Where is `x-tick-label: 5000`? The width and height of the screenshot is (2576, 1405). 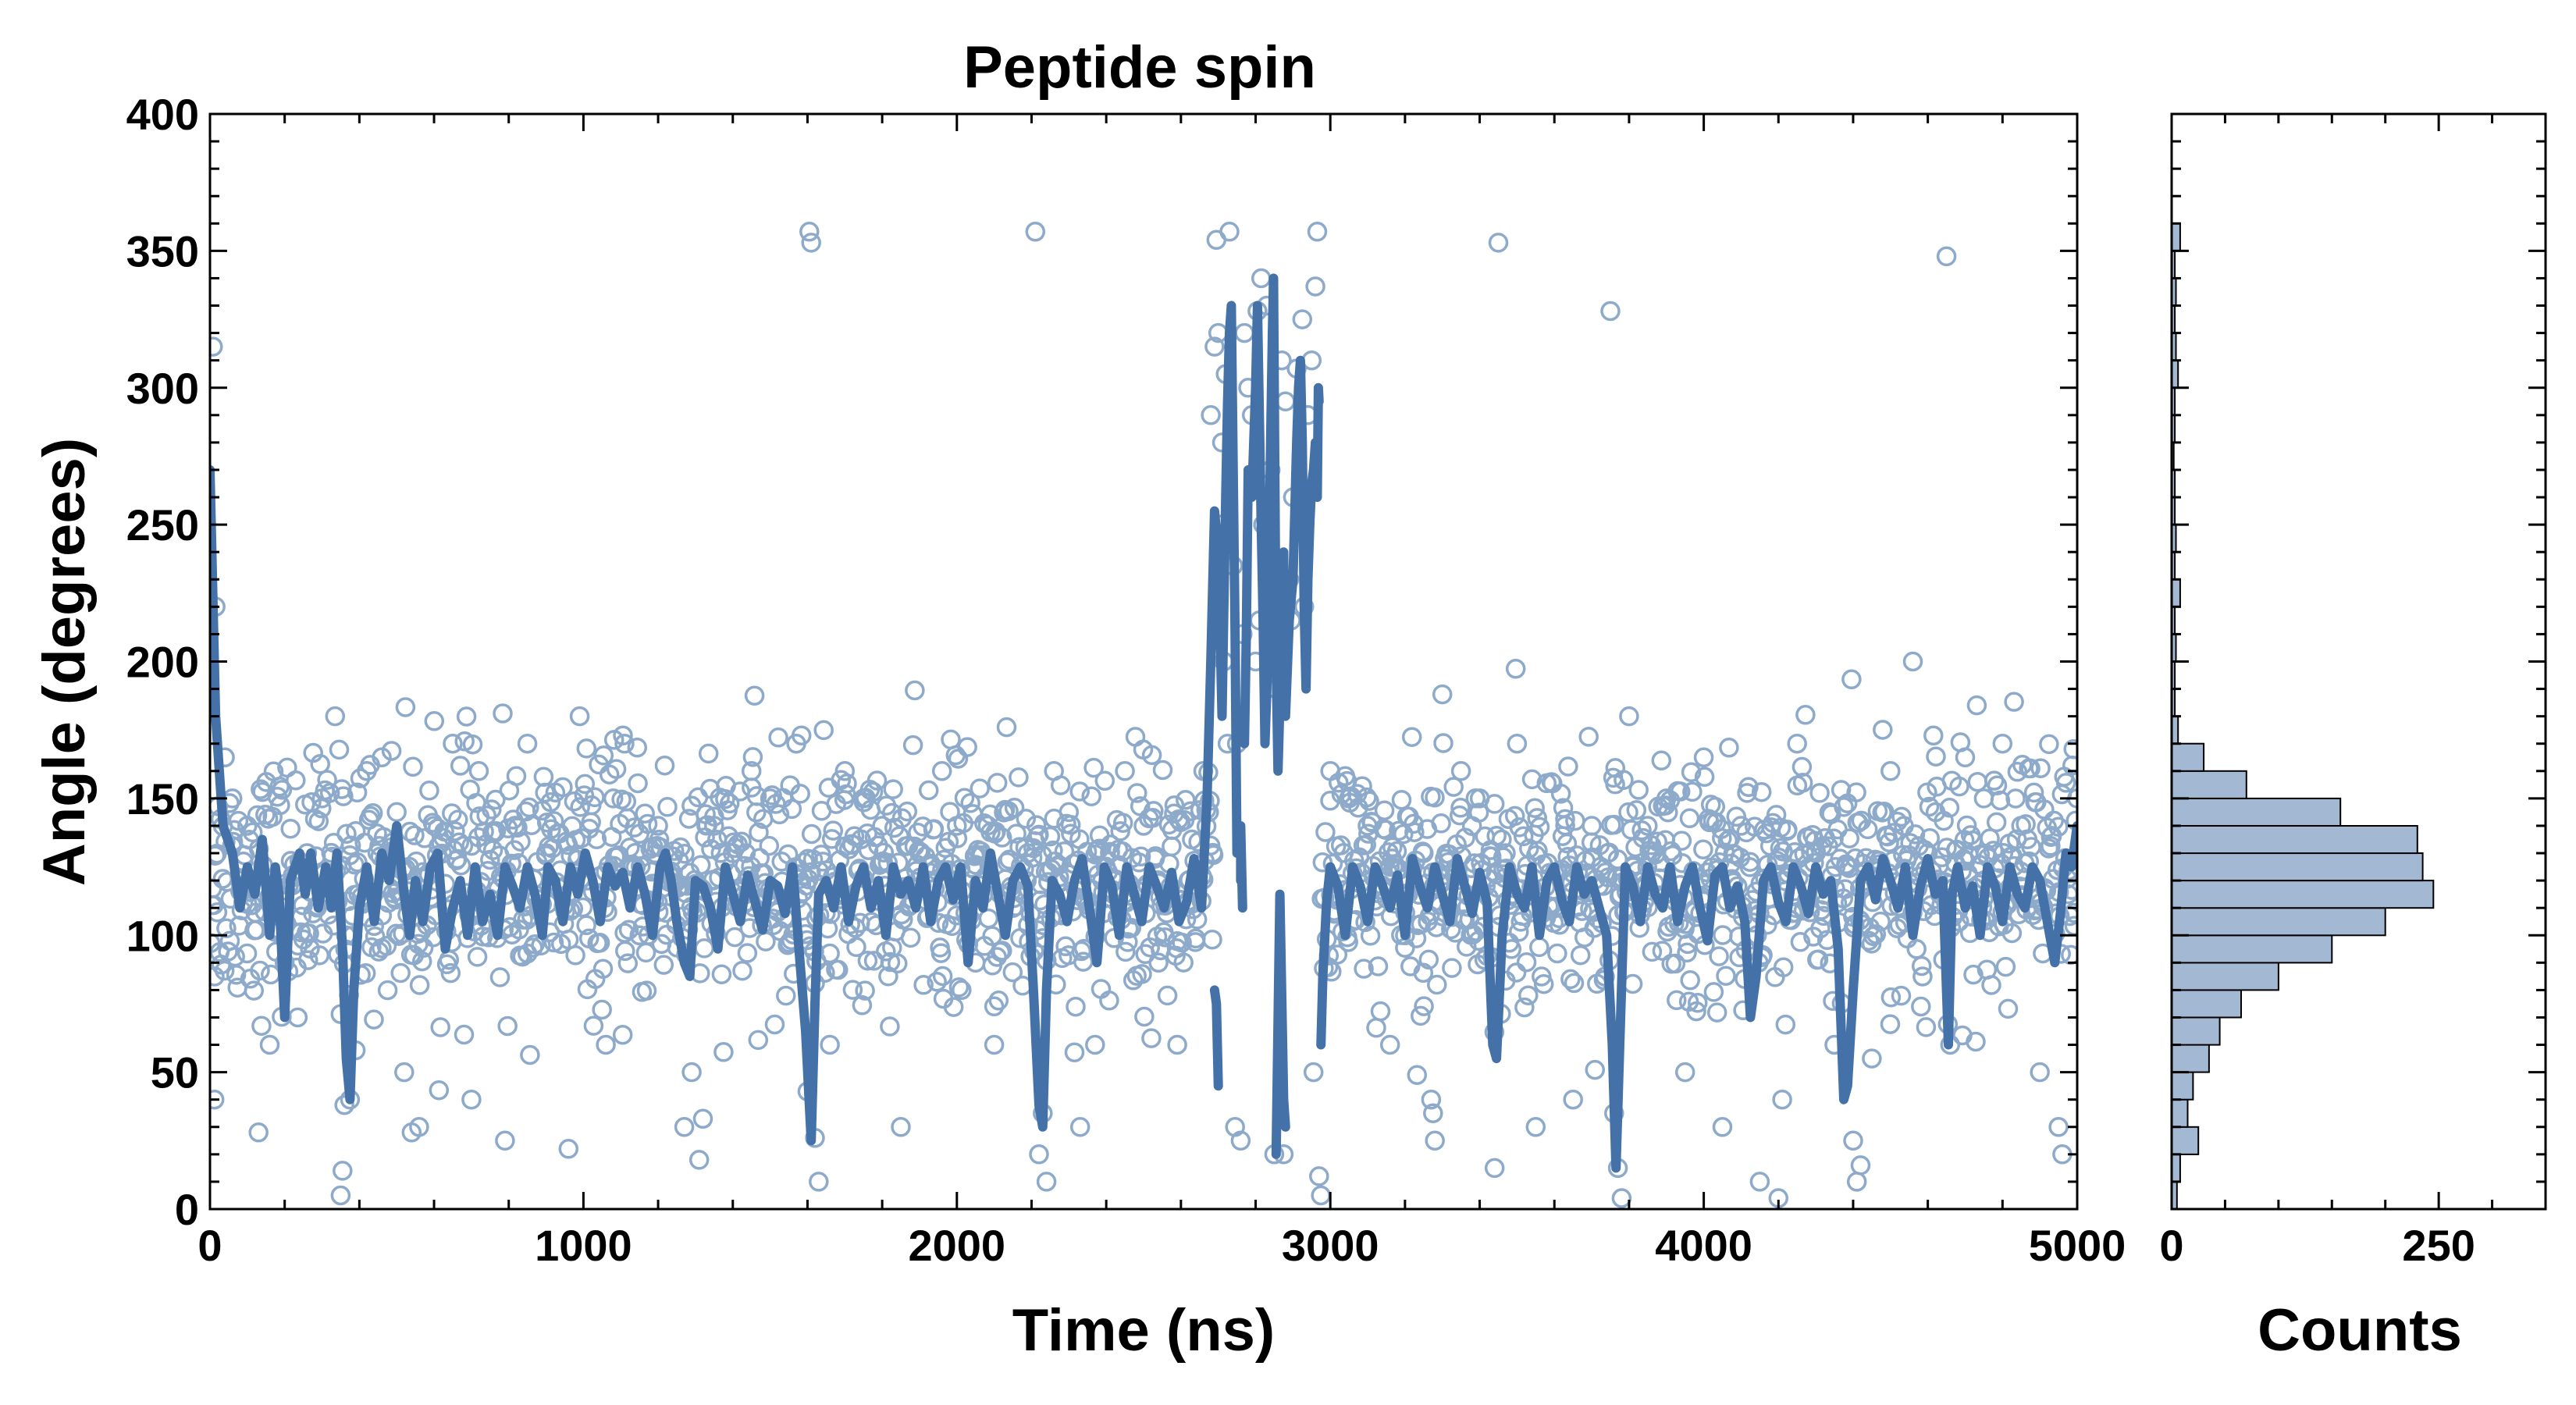
x-tick-label: 5000 is located at coordinates (2077, 1245).